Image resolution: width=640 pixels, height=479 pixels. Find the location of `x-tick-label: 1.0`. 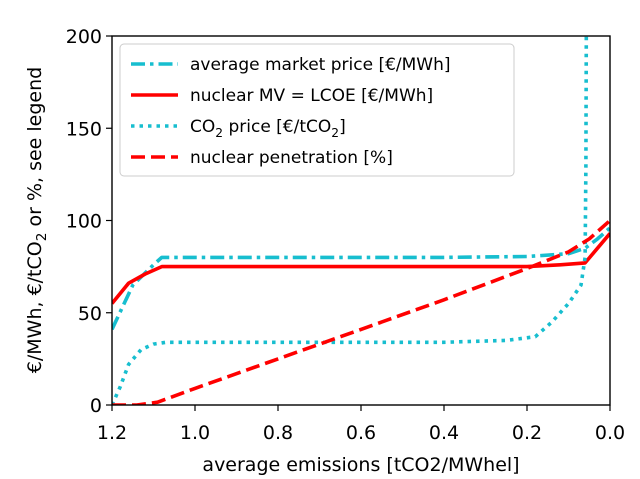

x-tick-label: 1.0 is located at coordinates (195, 433).